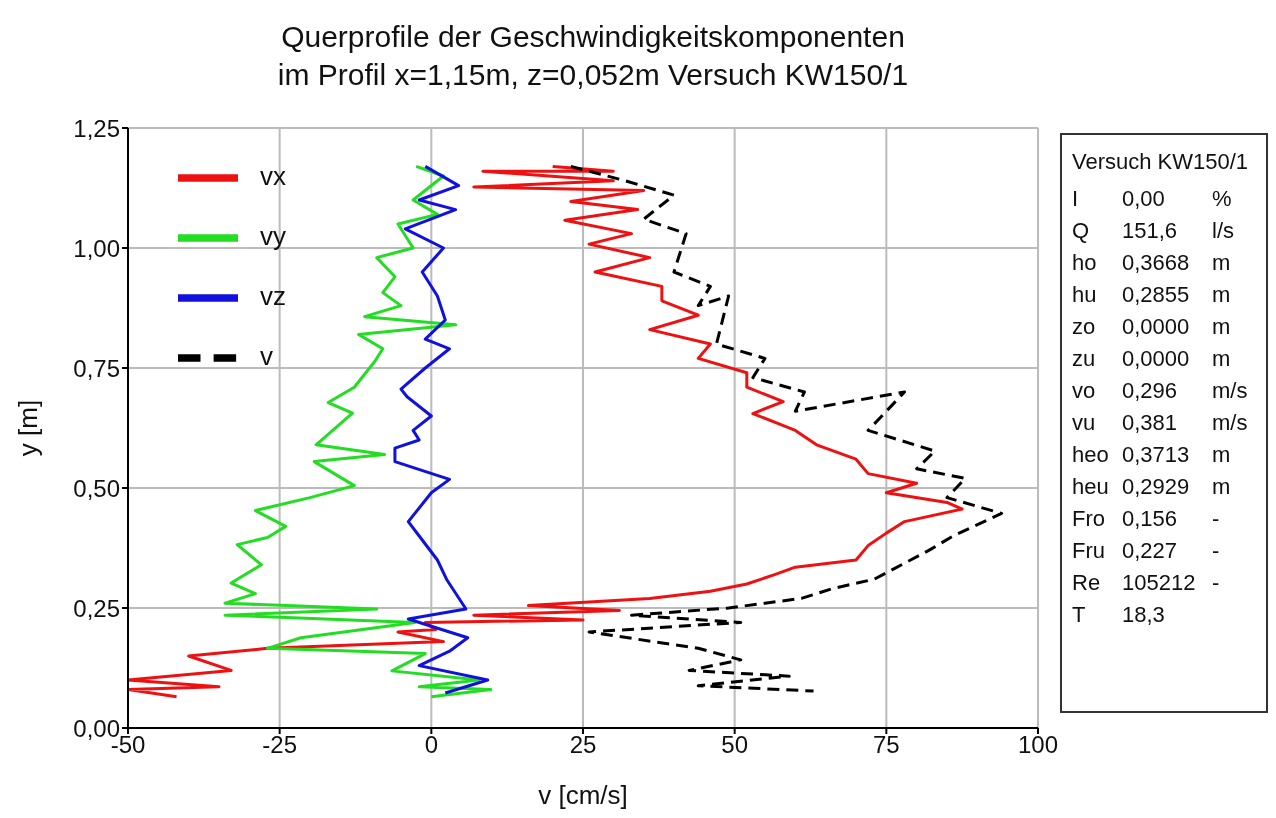 Image resolution: width=1276 pixels, height=818 pixels. I want to click on text: vu 0,381 m/s, so click(1160, 422).